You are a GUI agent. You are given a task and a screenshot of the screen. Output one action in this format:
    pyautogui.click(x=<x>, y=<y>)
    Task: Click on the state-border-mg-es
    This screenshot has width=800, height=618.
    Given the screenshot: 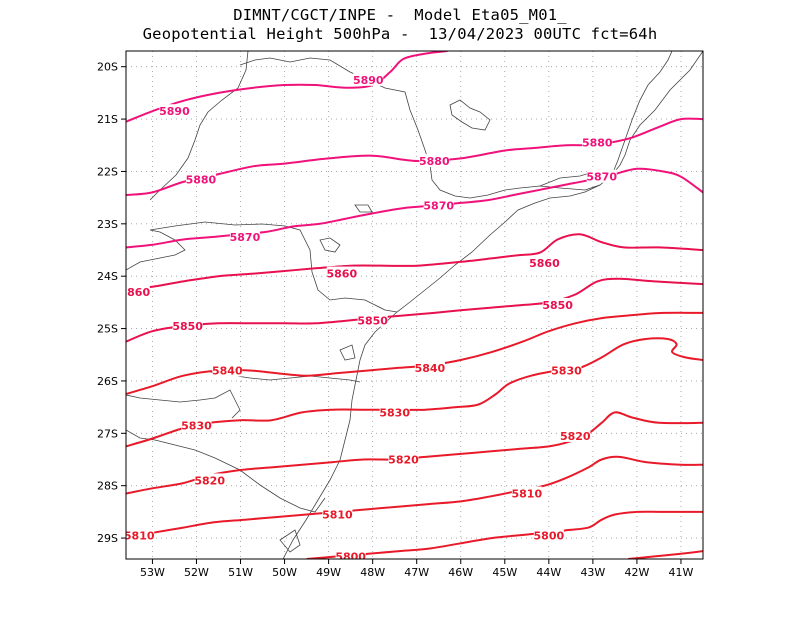 What is the action you would take?
    pyautogui.click(x=642, y=113)
    